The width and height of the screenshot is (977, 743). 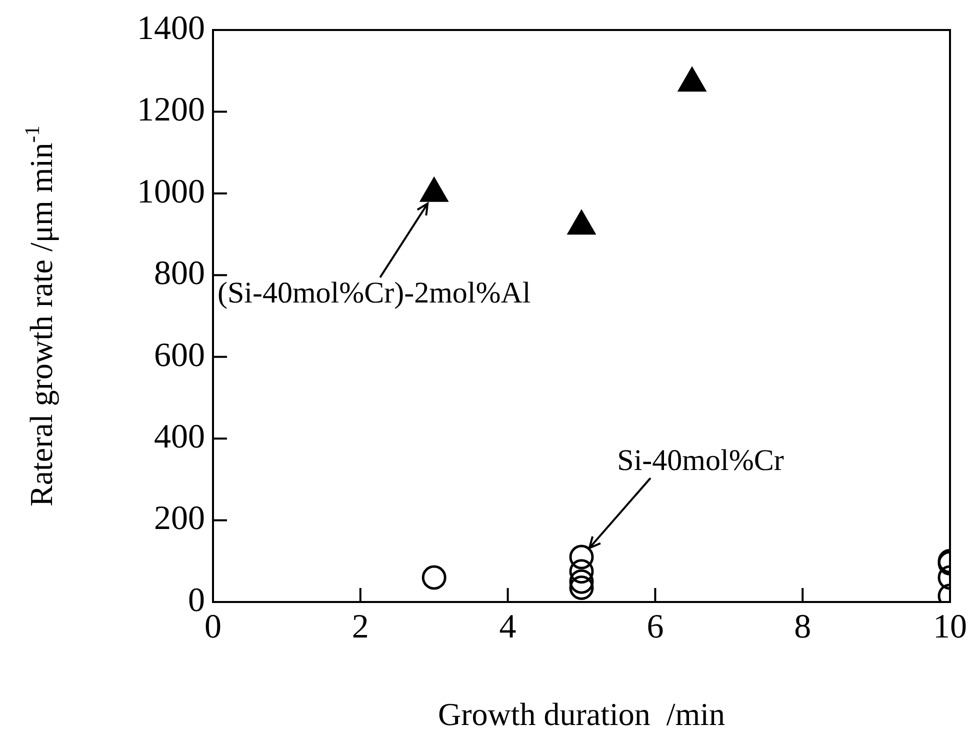 I want to click on y-axis-title: Rateral growth rate /μm min-1, so click(x=40, y=316).